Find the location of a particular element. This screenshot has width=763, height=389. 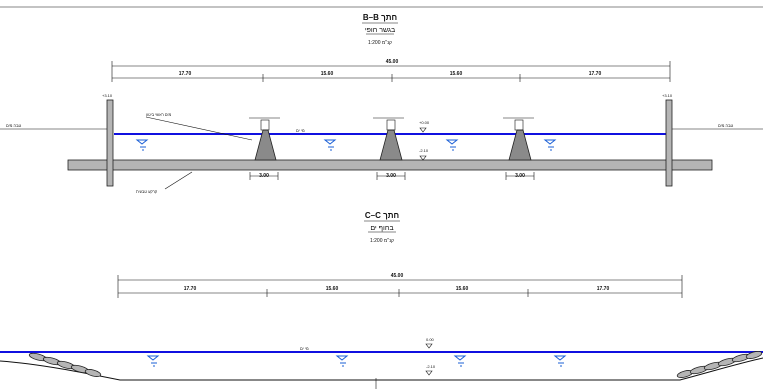

bb-span-dim-4: 17.70 is located at coordinates (595, 74).